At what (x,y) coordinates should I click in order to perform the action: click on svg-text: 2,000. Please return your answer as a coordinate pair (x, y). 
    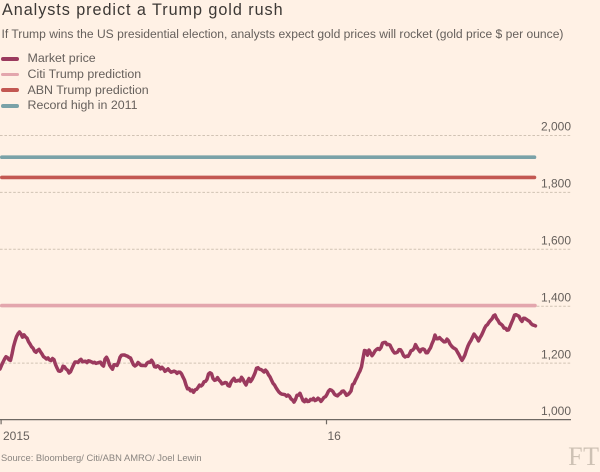
    Looking at the image, I should click on (556, 127).